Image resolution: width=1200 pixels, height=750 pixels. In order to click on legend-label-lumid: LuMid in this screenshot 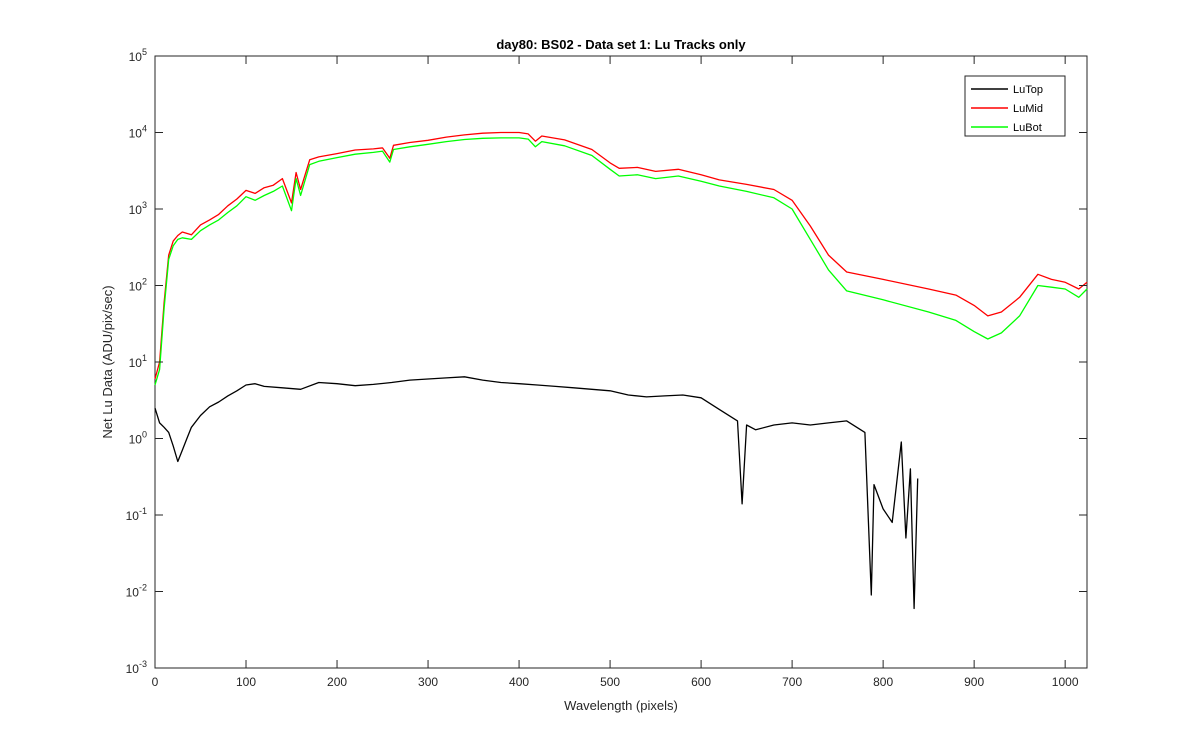, I will do `click(1028, 109)`.